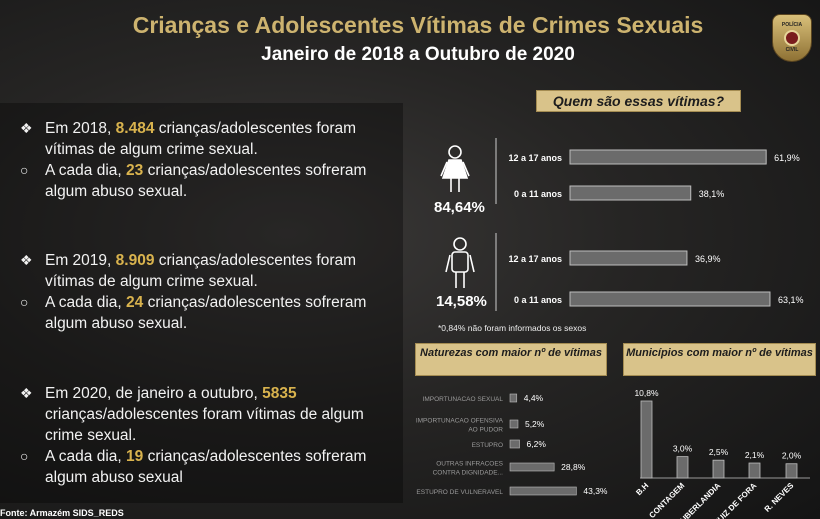 The height and width of the screenshot is (519, 820). What do you see at coordinates (779, 497) in the screenshot?
I see `bar-category-label: R. NEVES` at bounding box center [779, 497].